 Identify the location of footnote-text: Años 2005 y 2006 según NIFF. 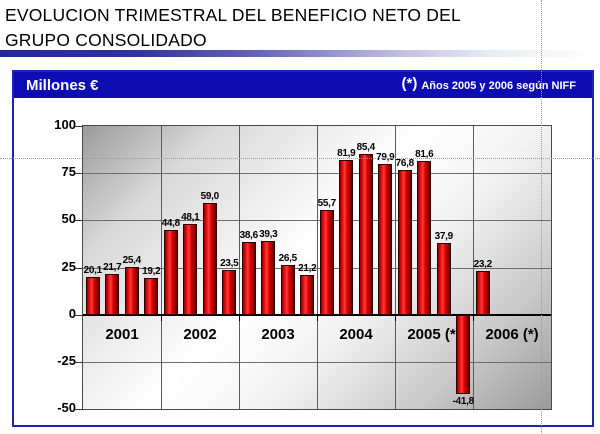
(498, 86).